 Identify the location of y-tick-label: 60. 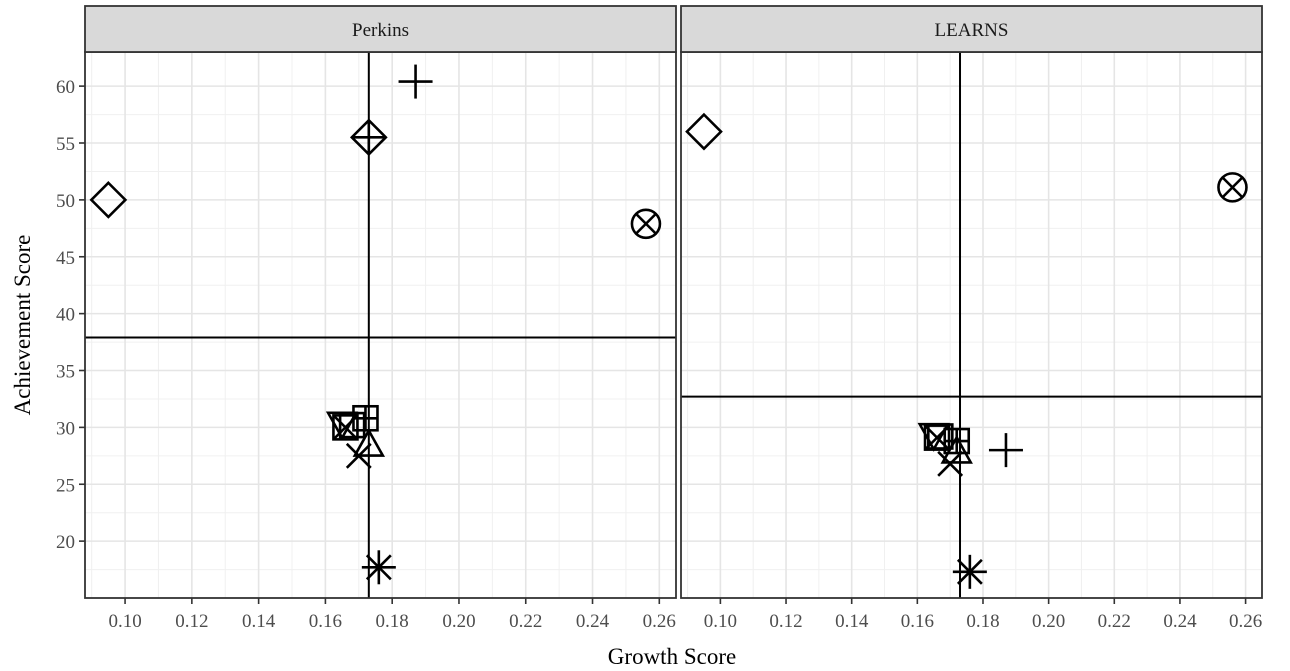
(65, 87).